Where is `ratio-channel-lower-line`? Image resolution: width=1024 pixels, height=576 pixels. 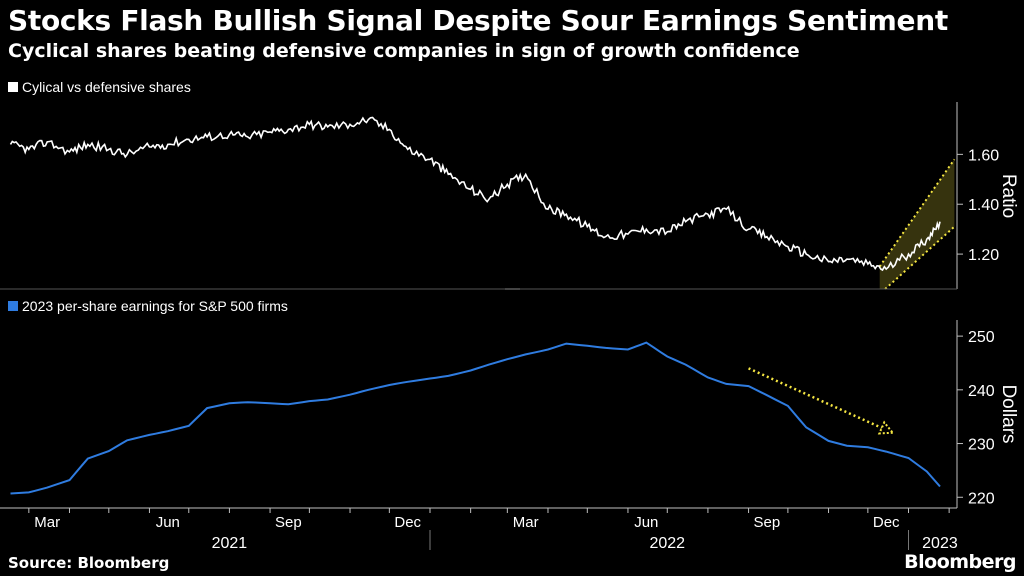 ratio-channel-lower-line is located at coordinates (920, 257).